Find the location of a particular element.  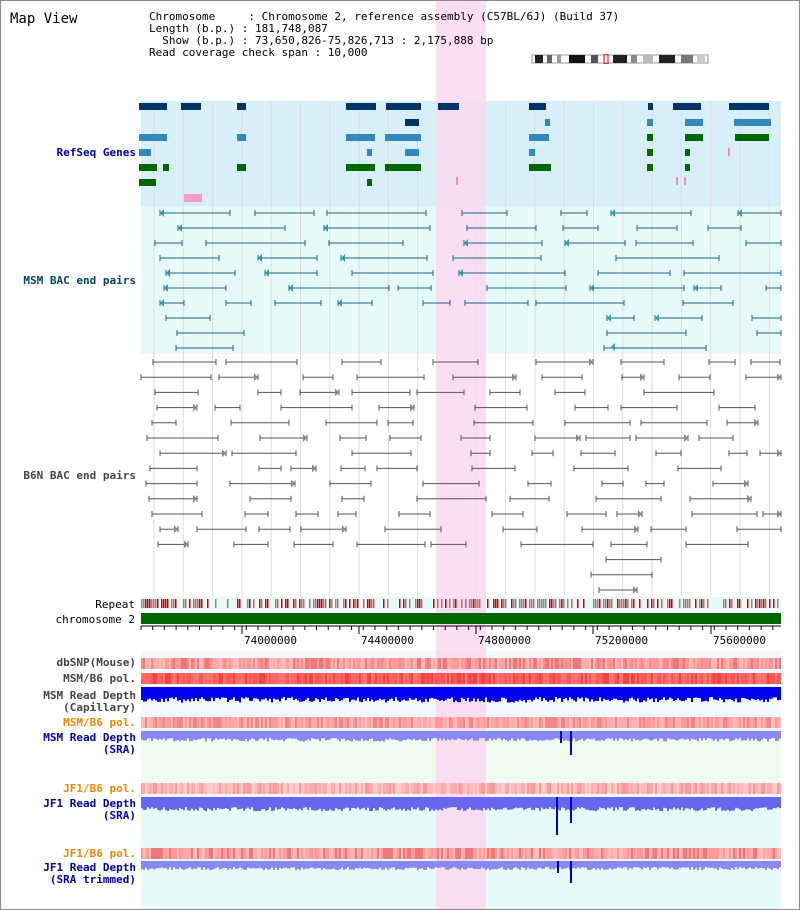

msm-sra-depth-bar is located at coordinates (364, 736).